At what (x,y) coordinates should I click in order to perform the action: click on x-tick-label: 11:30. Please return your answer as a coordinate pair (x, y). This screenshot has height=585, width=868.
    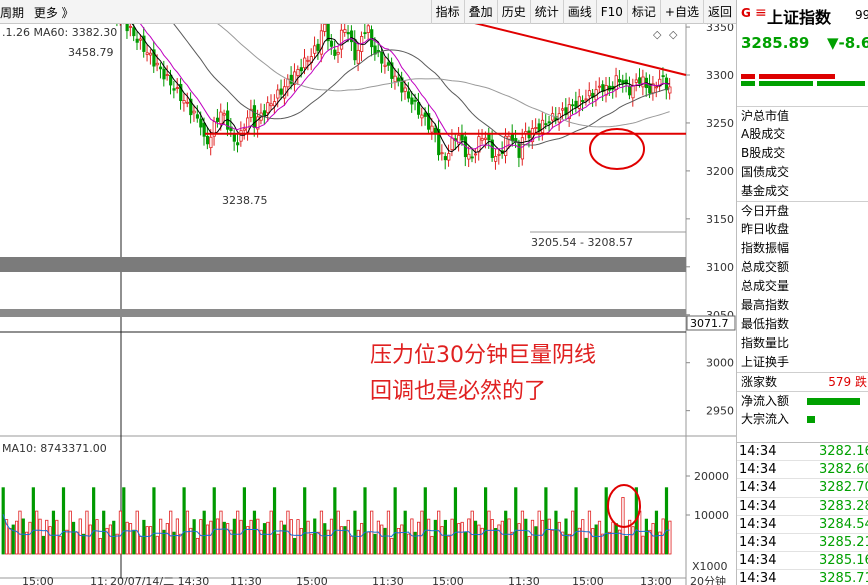
    Looking at the image, I should click on (246, 580).